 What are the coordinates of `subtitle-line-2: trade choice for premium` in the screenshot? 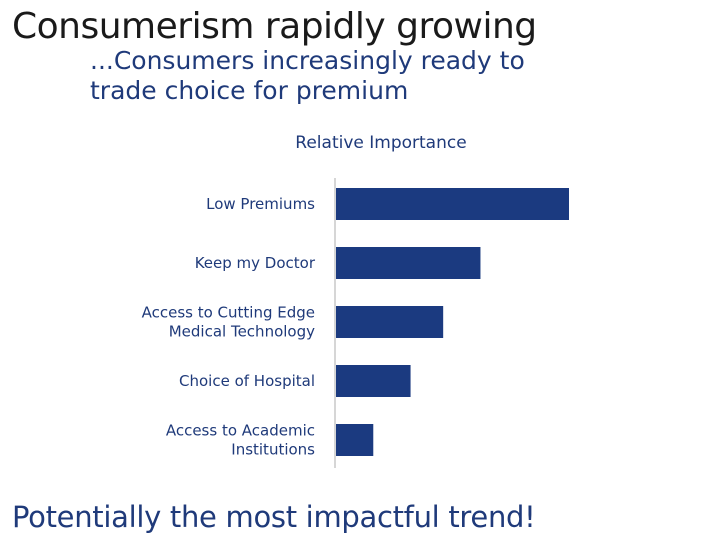 It's located at (249, 90).